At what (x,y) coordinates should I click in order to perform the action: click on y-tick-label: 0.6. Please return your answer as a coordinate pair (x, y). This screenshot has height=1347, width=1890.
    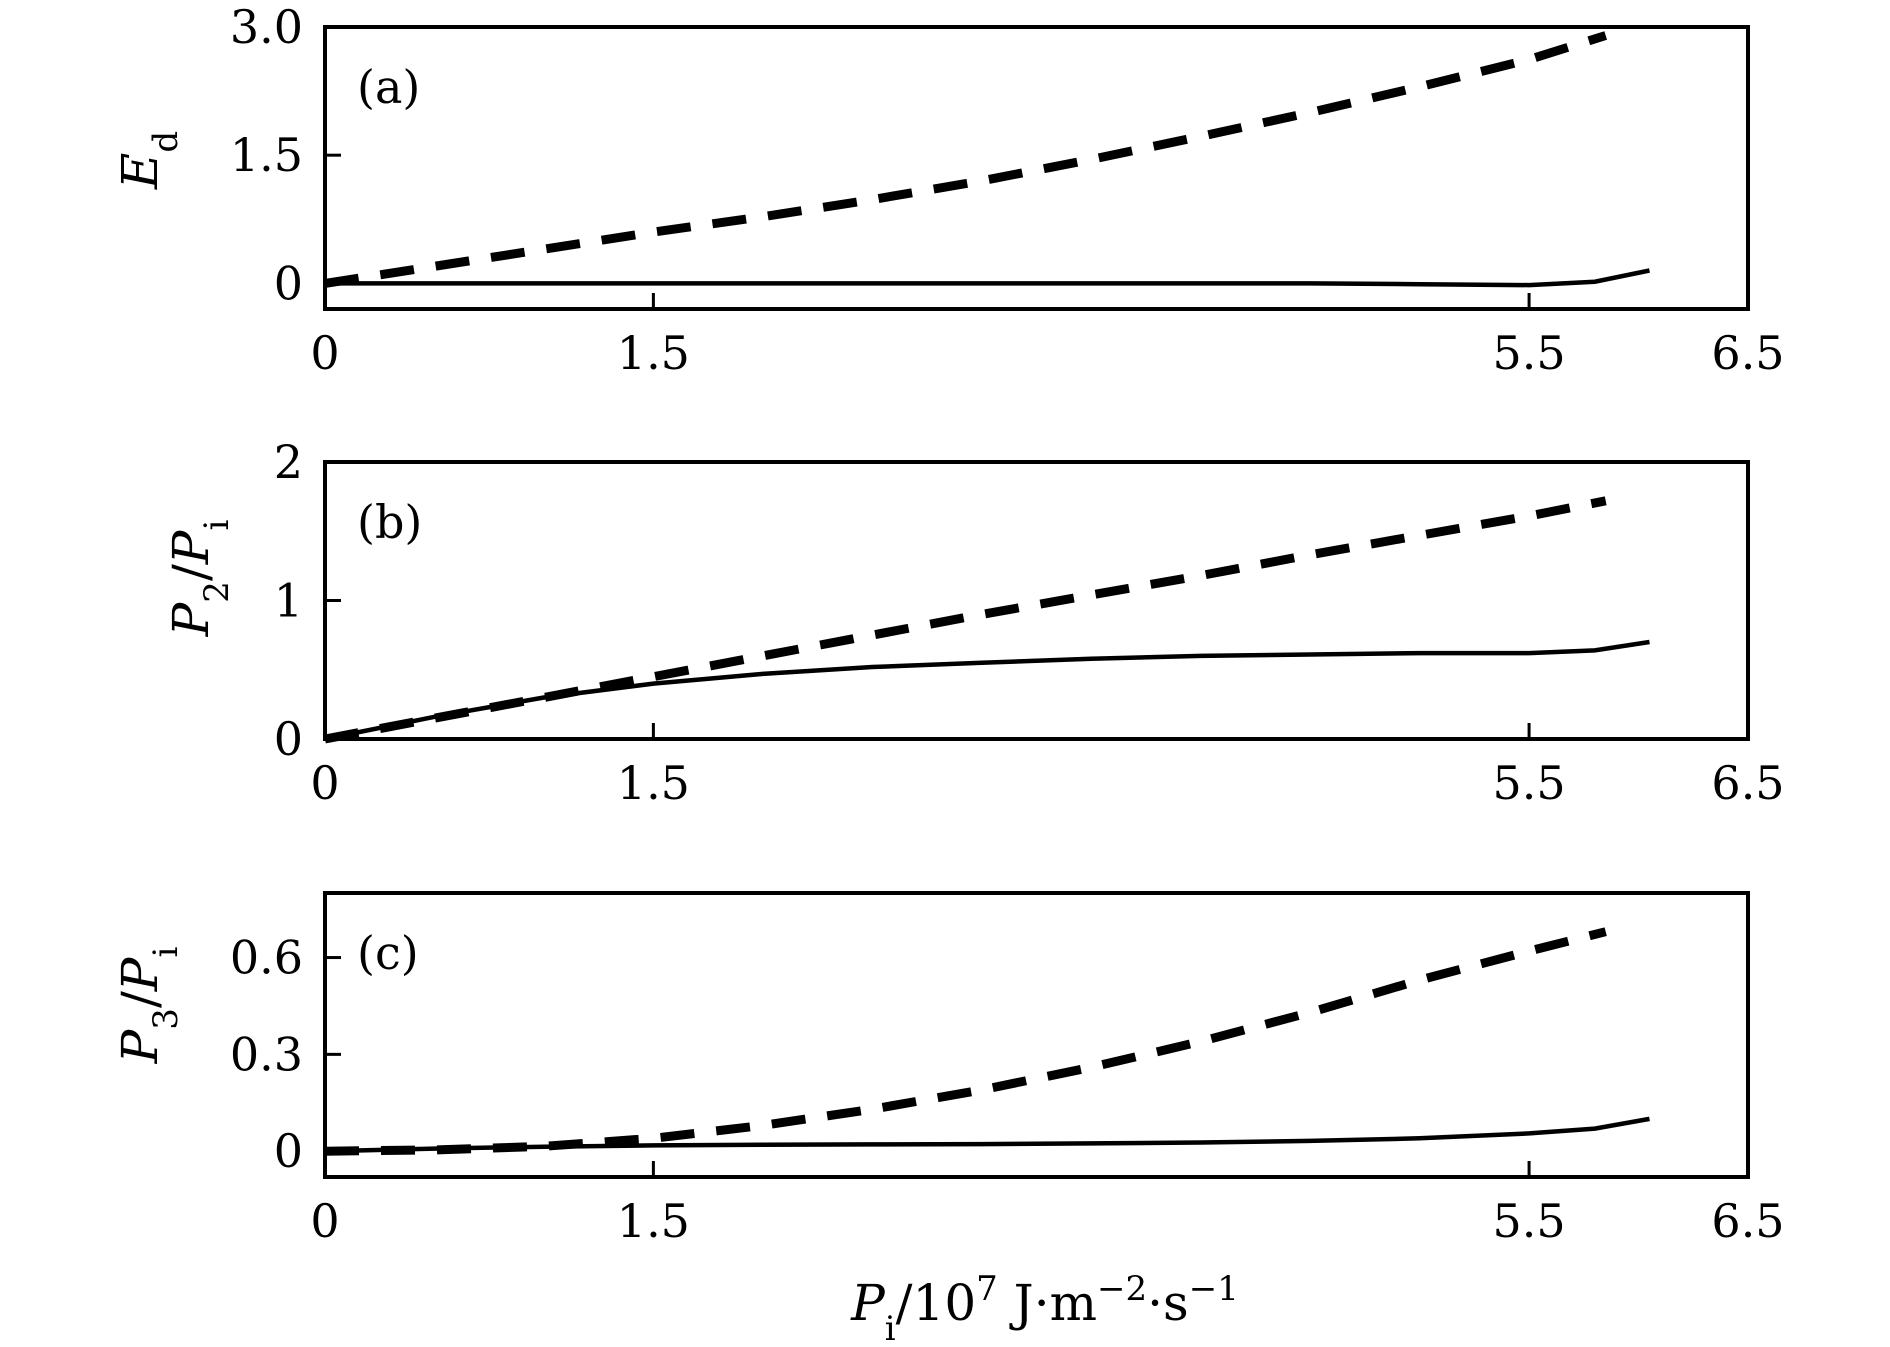
    Looking at the image, I should click on (266, 958).